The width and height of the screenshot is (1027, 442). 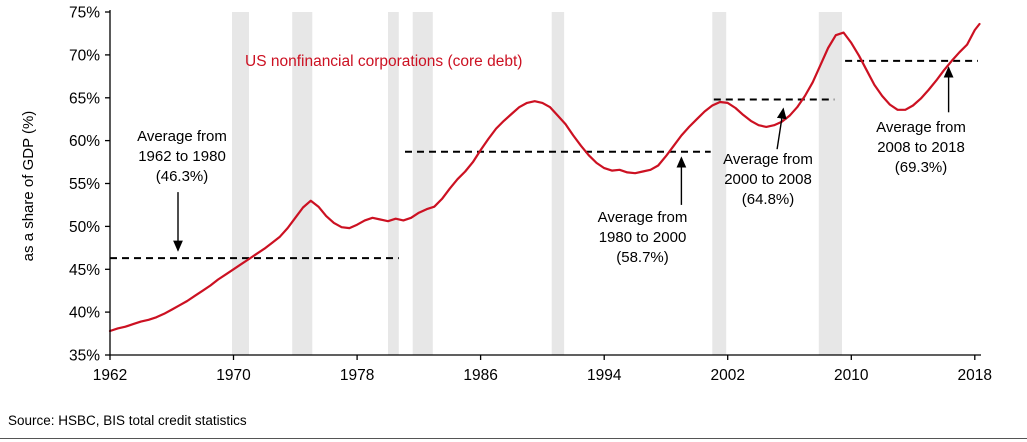 What do you see at coordinates (28, 186) in the screenshot?
I see `y-axis-title: as a share of GDP (%)` at bounding box center [28, 186].